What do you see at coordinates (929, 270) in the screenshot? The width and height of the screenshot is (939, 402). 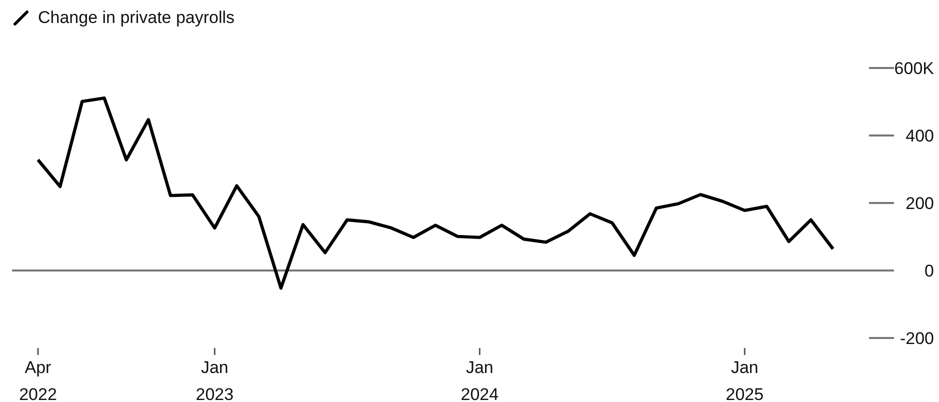 I see `y-tick-label: 0` at bounding box center [929, 270].